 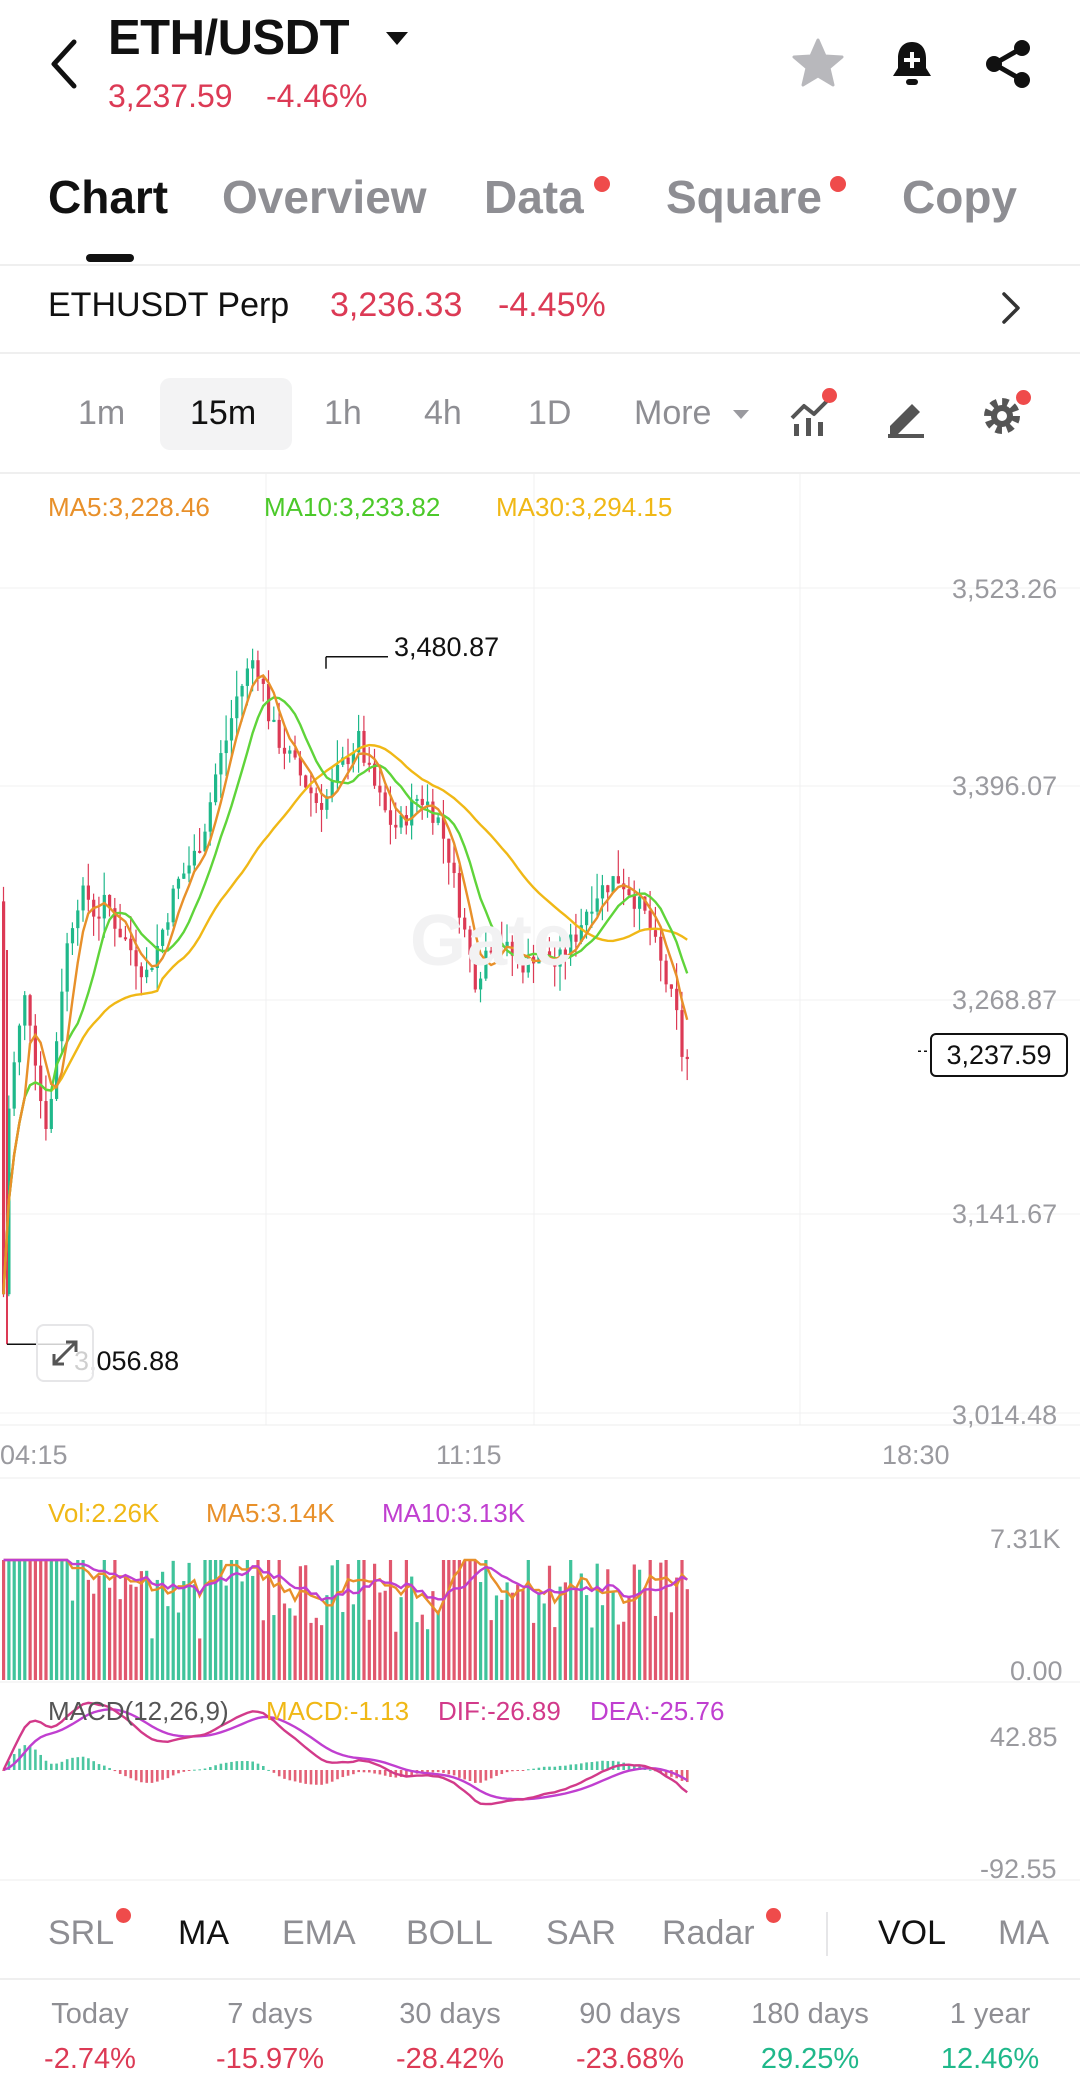 I want to click on alert-button, so click(x=912, y=64).